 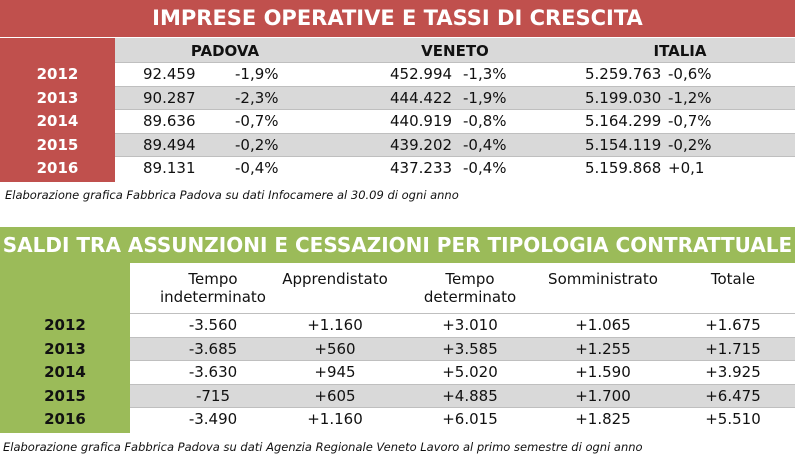 What do you see at coordinates (680, 51) in the screenshot?
I see `column-header: ITALIA` at bounding box center [680, 51].